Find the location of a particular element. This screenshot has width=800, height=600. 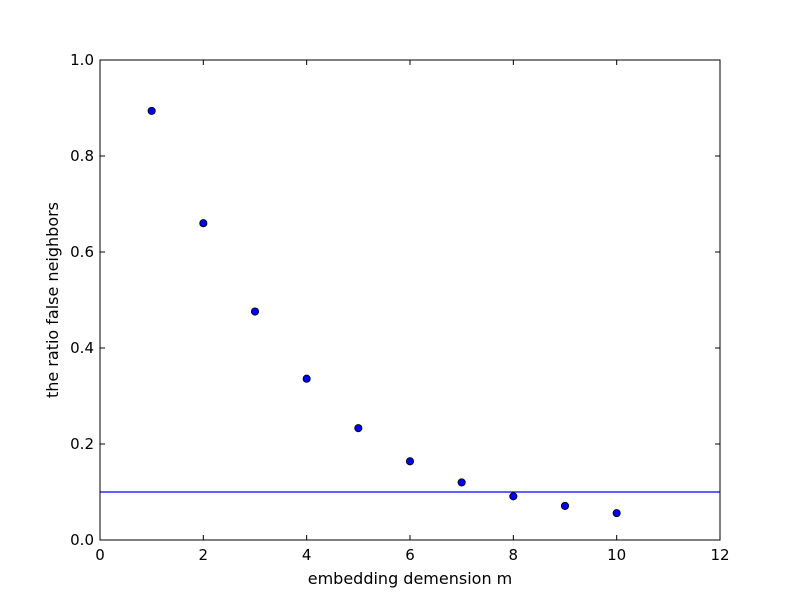

y-tick-labels: 0.0 0.2 0.4 0.6 0.8 1.0 is located at coordinates (82, 300).